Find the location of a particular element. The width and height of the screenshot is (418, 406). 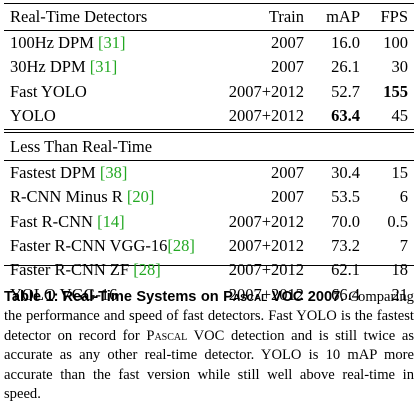

table-row: Fast YOLO 2007+2012 52.7 155 is located at coordinates (209, 92).